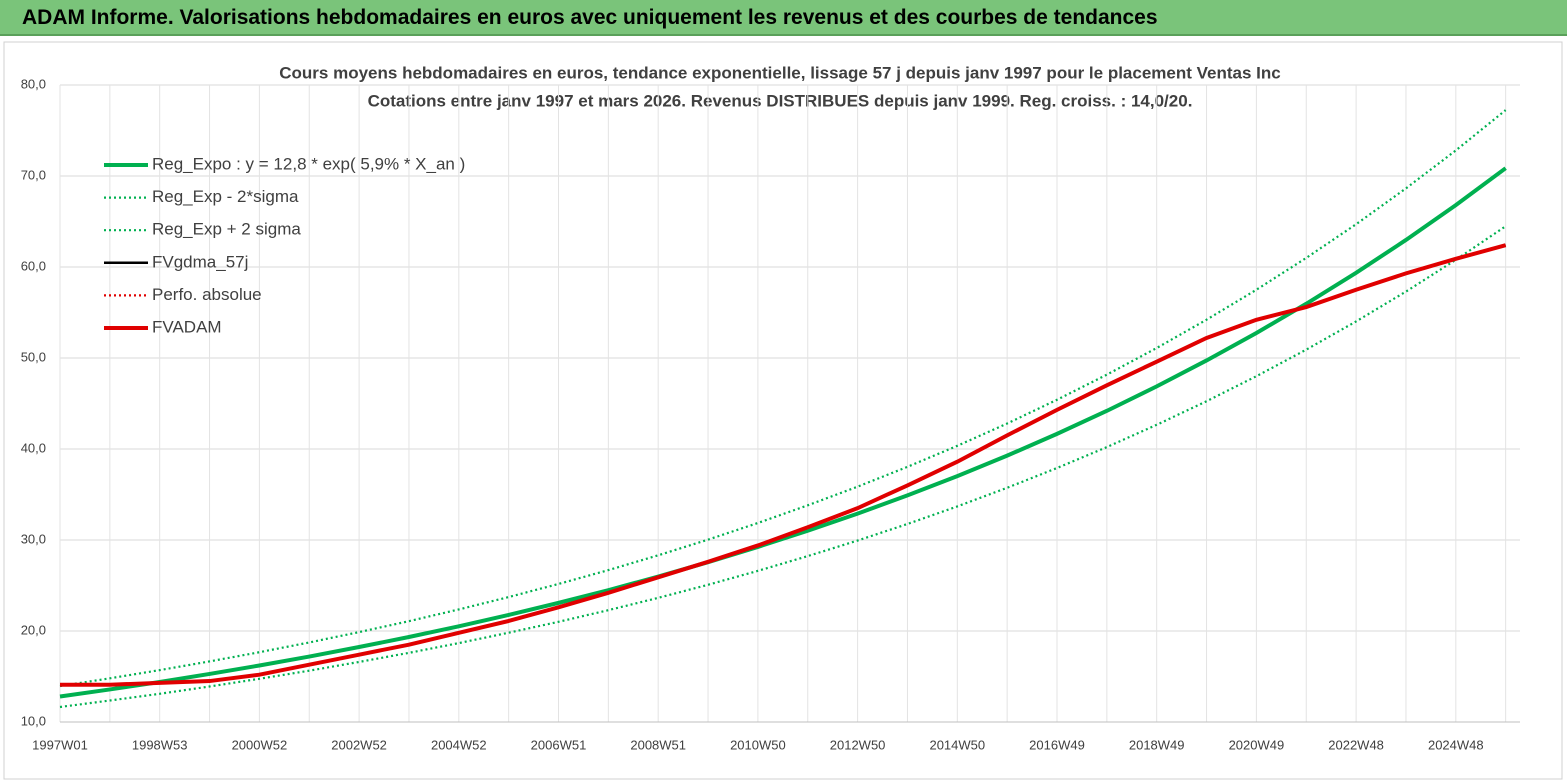  What do you see at coordinates (33, 265) in the screenshot?
I see `y-tick-label: 60,0` at bounding box center [33, 265].